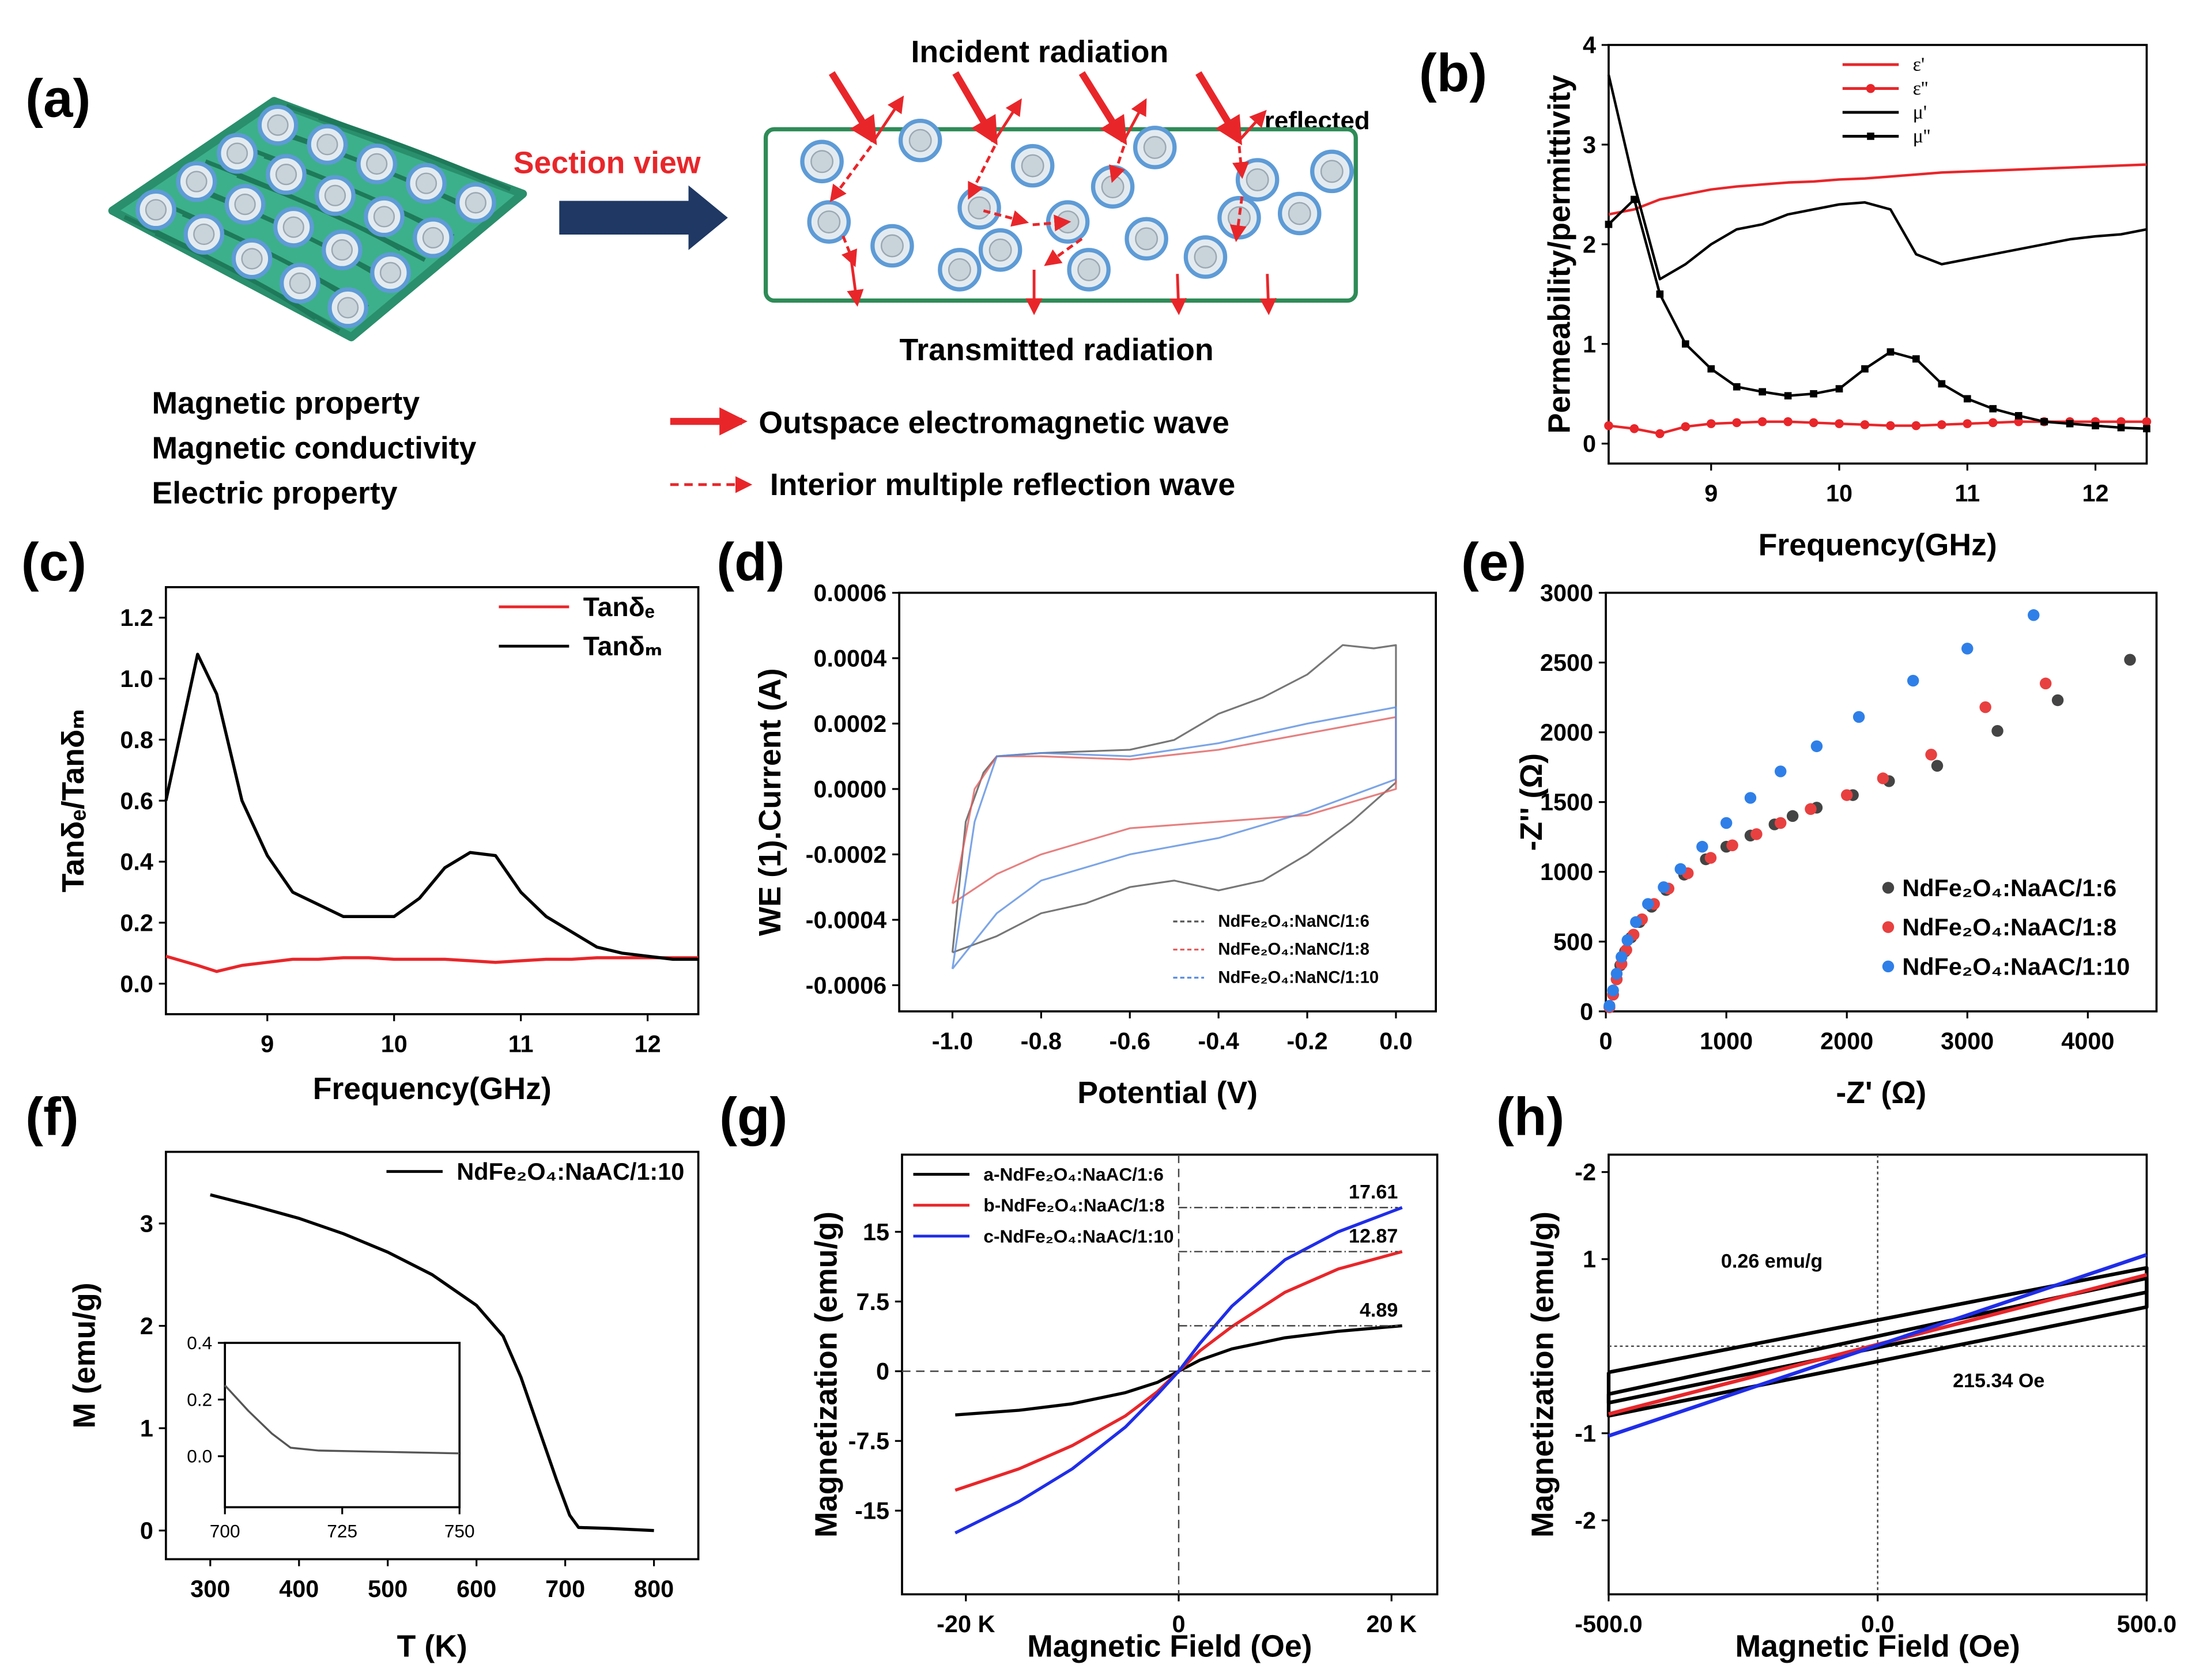  Describe the element at coordinates (750, 562) in the screenshot. I see `panel-label: (d)` at that location.